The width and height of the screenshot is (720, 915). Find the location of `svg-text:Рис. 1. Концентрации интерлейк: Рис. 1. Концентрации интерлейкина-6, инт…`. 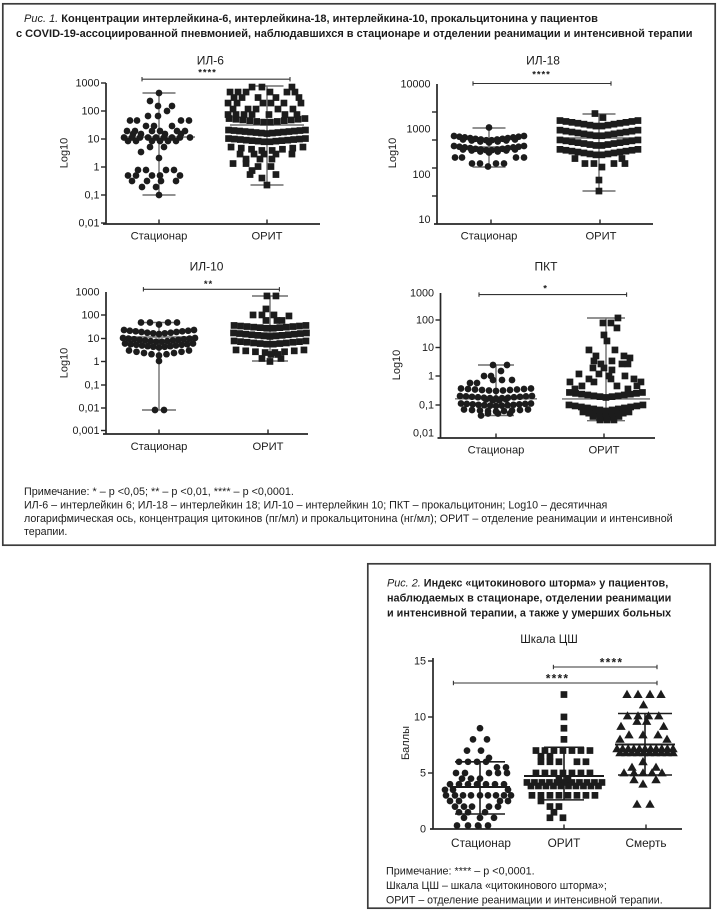

svg-text:Рис. 1. Концентрации интерлейк: Рис. 1. Концентрации интерлейкина-6, инт… is located at coordinates (311, 19).